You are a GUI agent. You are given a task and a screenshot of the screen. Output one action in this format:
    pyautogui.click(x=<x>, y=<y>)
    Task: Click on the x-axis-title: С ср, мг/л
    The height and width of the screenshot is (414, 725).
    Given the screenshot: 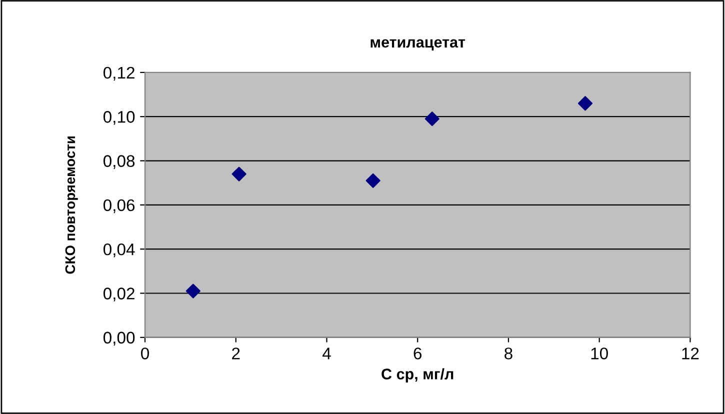 What is the action you would take?
    pyautogui.click(x=418, y=375)
    